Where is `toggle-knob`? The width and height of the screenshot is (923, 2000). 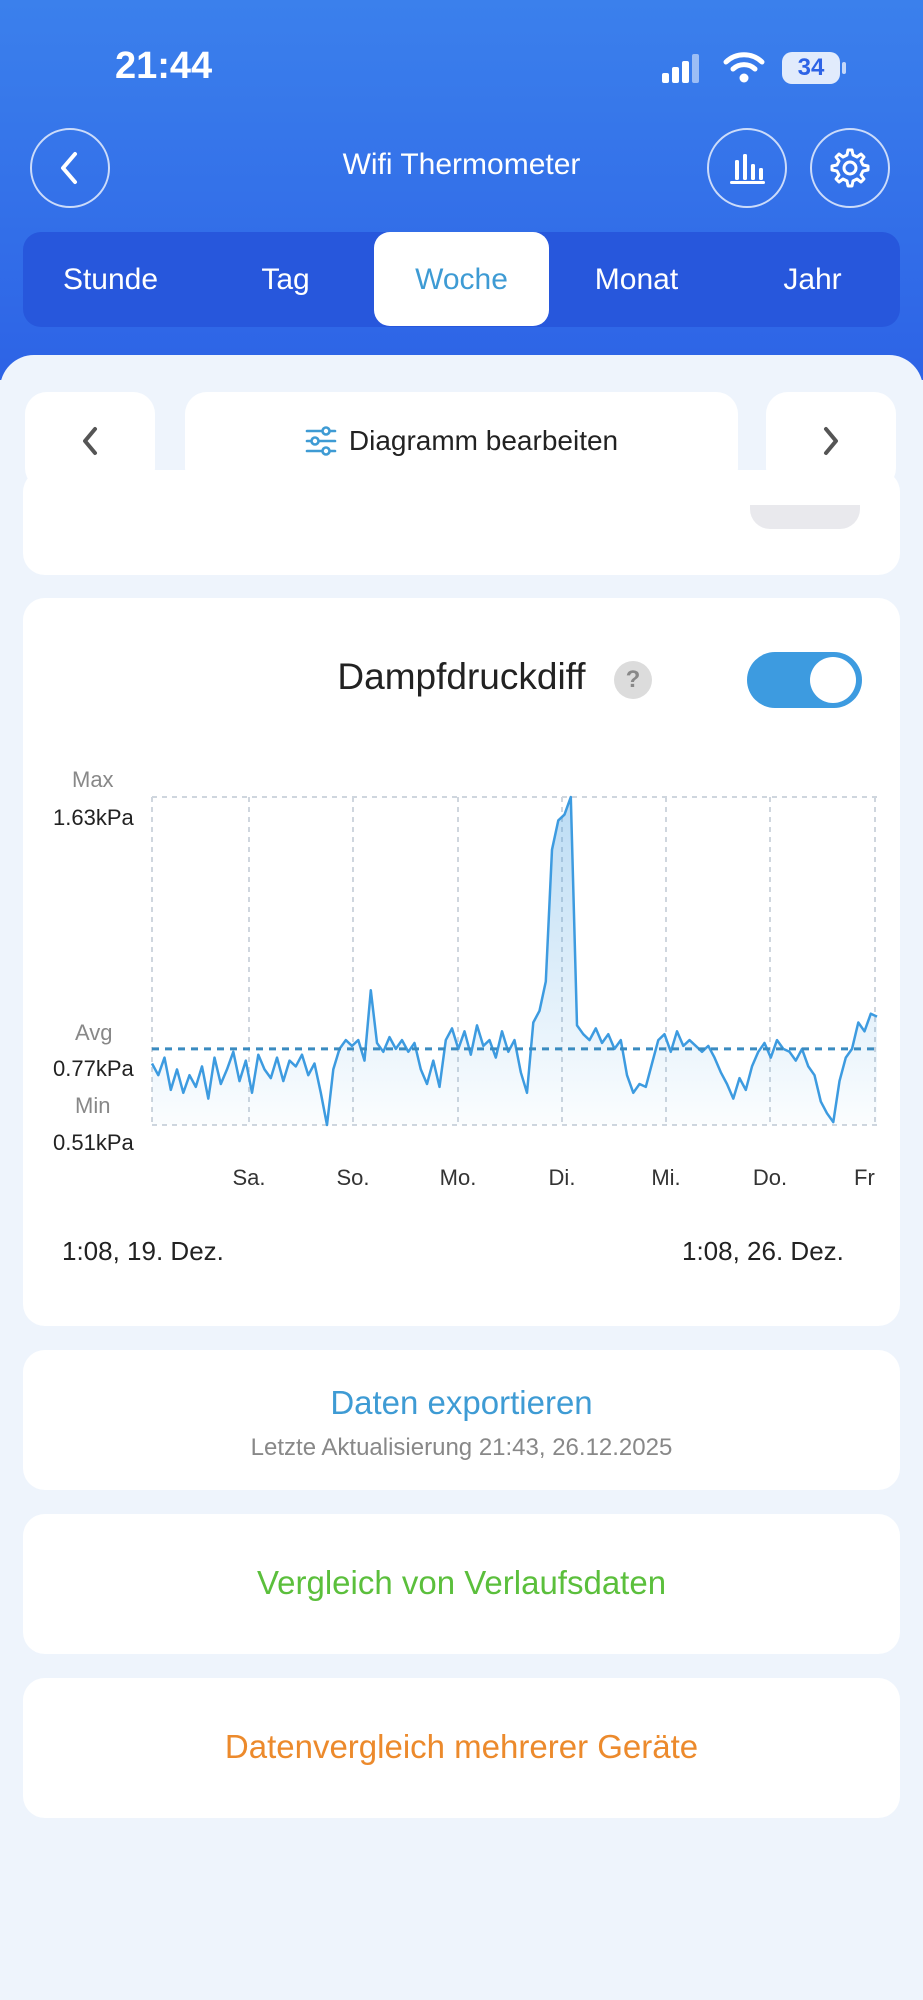
toggle-knob is located at coordinates (833, 680).